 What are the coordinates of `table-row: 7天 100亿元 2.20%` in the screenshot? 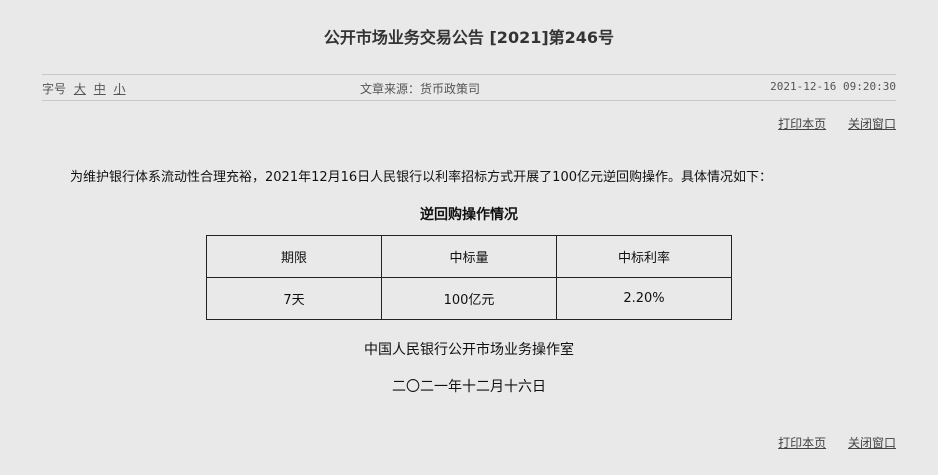 It's located at (469, 298).